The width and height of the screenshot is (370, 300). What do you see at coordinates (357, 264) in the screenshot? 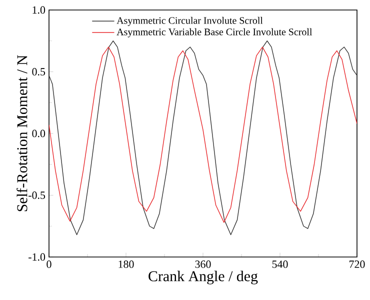
I see `x-tick-label: 720` at bounding box center [357, 264].